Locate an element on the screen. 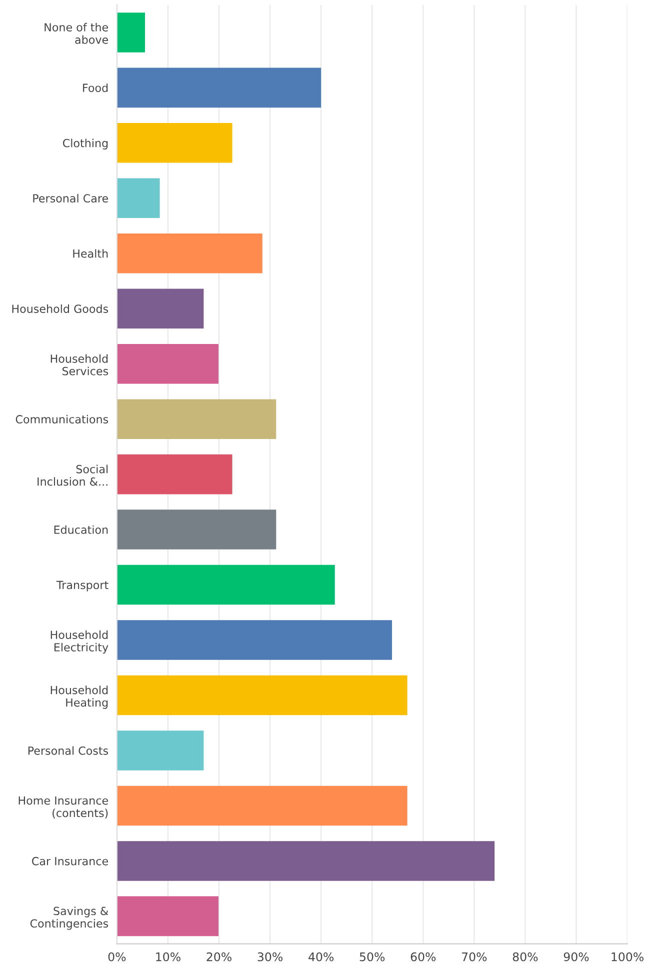 The width and height of the screenshot is (646, 968). y-tick-label: Household Heating is located at coordinates (79, 697).